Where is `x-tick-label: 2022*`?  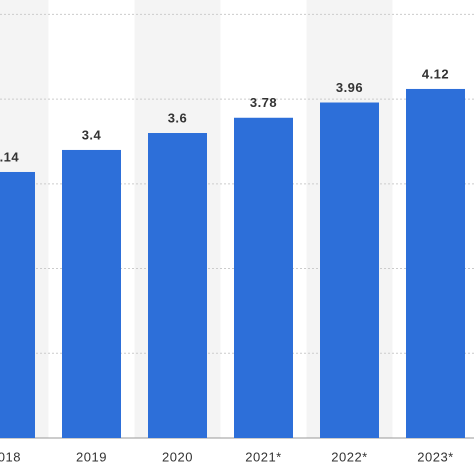 x-tick-label: 2022* is located at coordinates (349, 456).